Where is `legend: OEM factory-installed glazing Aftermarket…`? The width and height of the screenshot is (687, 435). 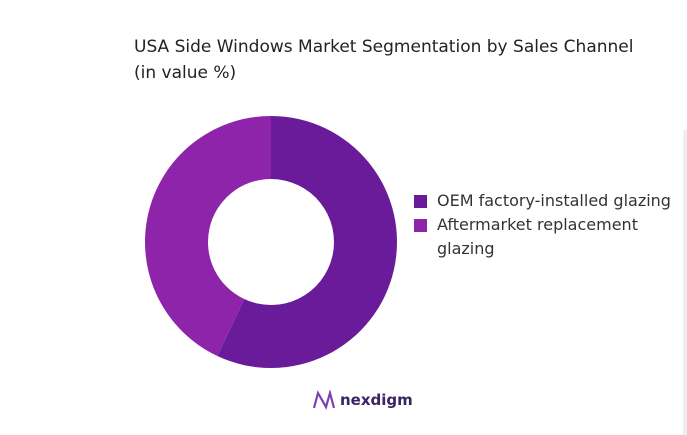 legend: OEM factory-installed glazing Aftermarket… is located at coordinates (546, 225).